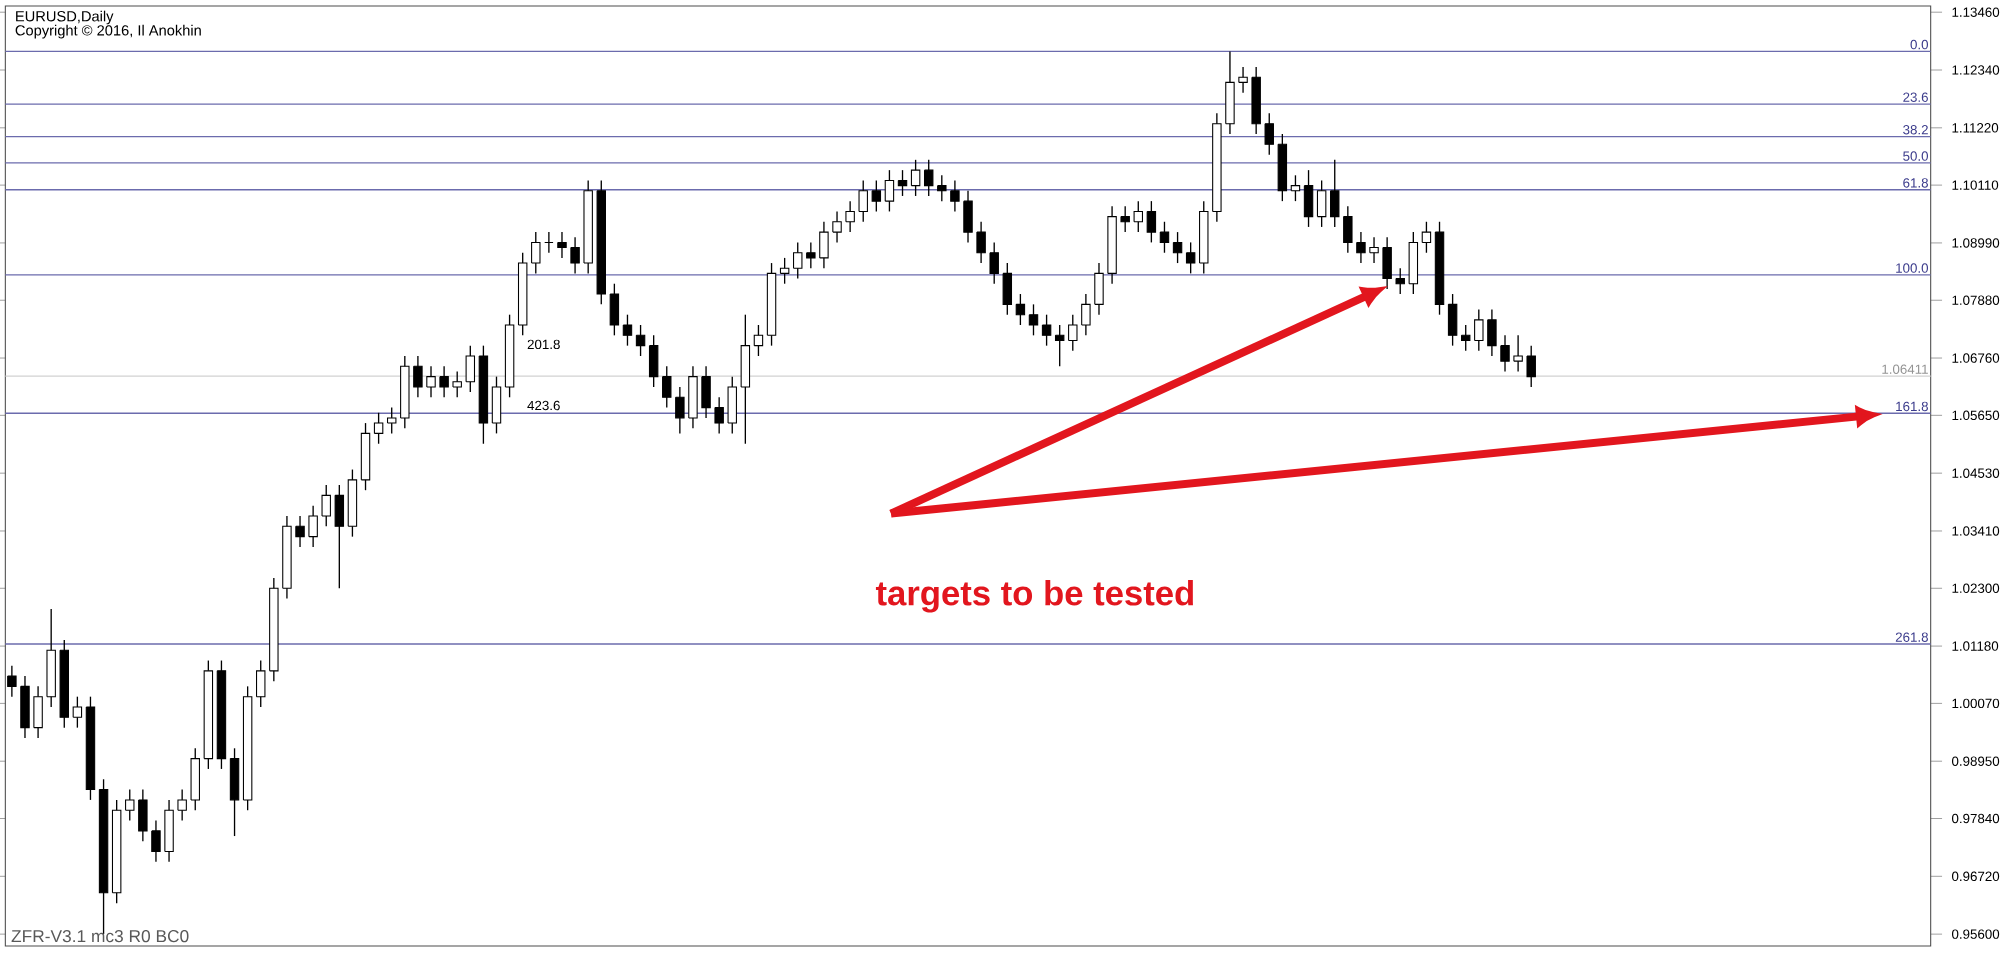  Describe the element at coordinates (1034, 596) in the screenshot. I see `annotation: targets to be tested` at that location.